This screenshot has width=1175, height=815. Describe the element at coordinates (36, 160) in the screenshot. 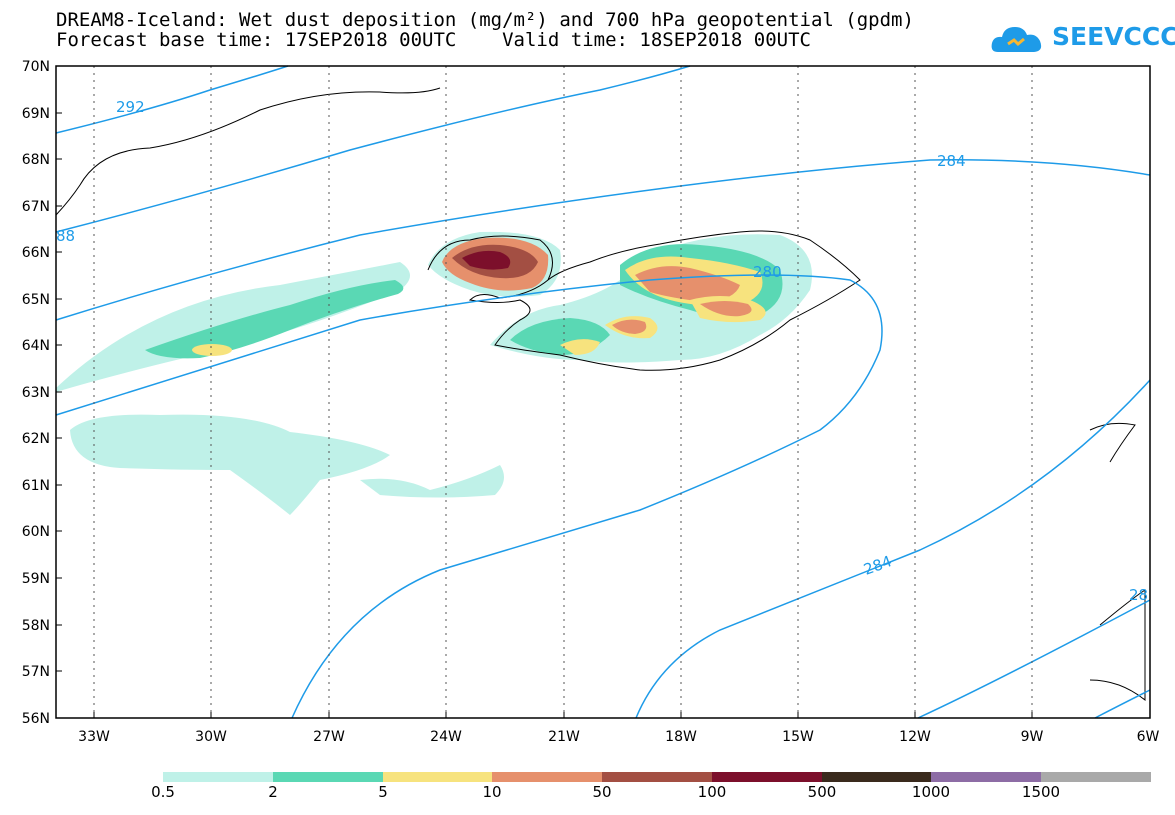

I see `lat-label: 68N` at that location.